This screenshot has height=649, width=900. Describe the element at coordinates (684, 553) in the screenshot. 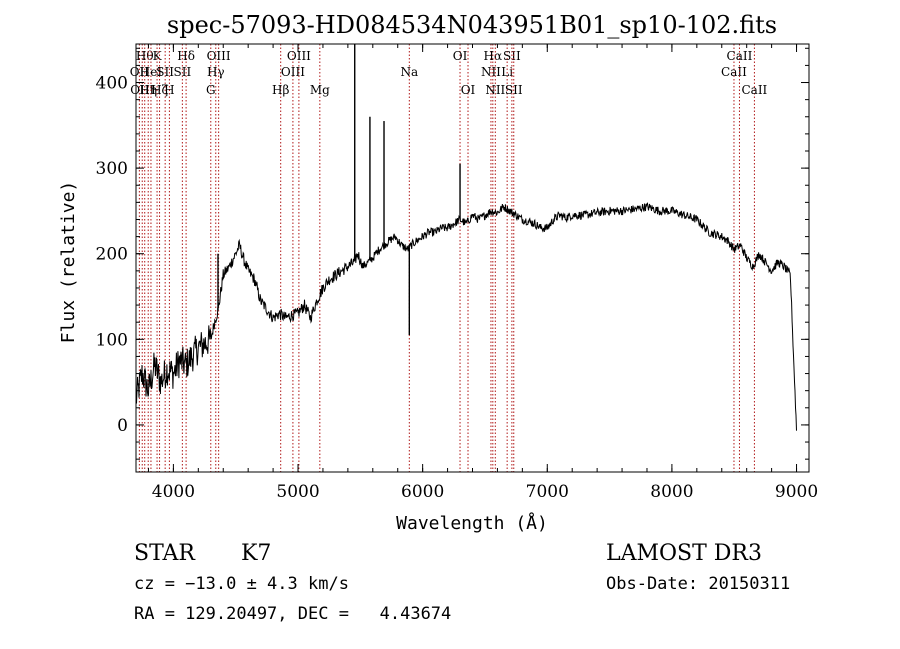

I see `survey-name: LAMOST DR3` at that location.